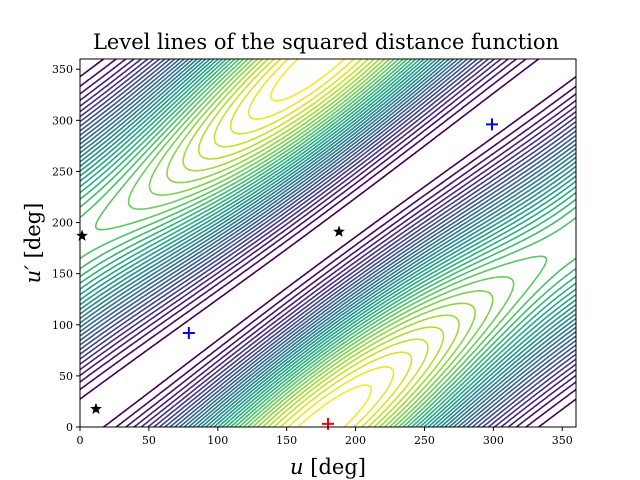  I want to click on y-axis-label-unit: [deg], so click(33, 234).